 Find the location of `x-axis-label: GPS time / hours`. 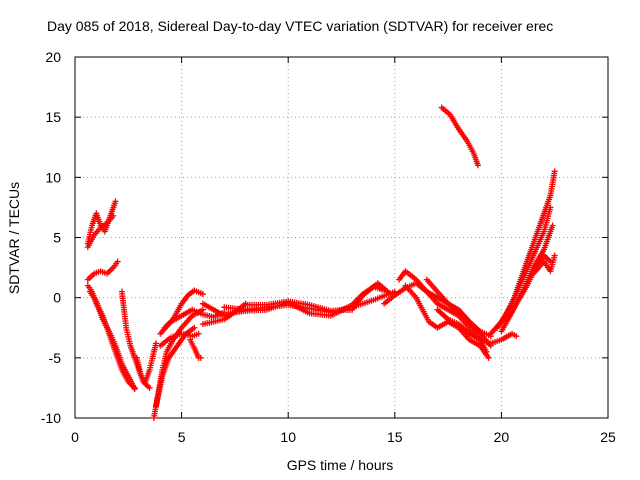

x-axis-label: GPS time / hours is located at coordinates (340, 465).